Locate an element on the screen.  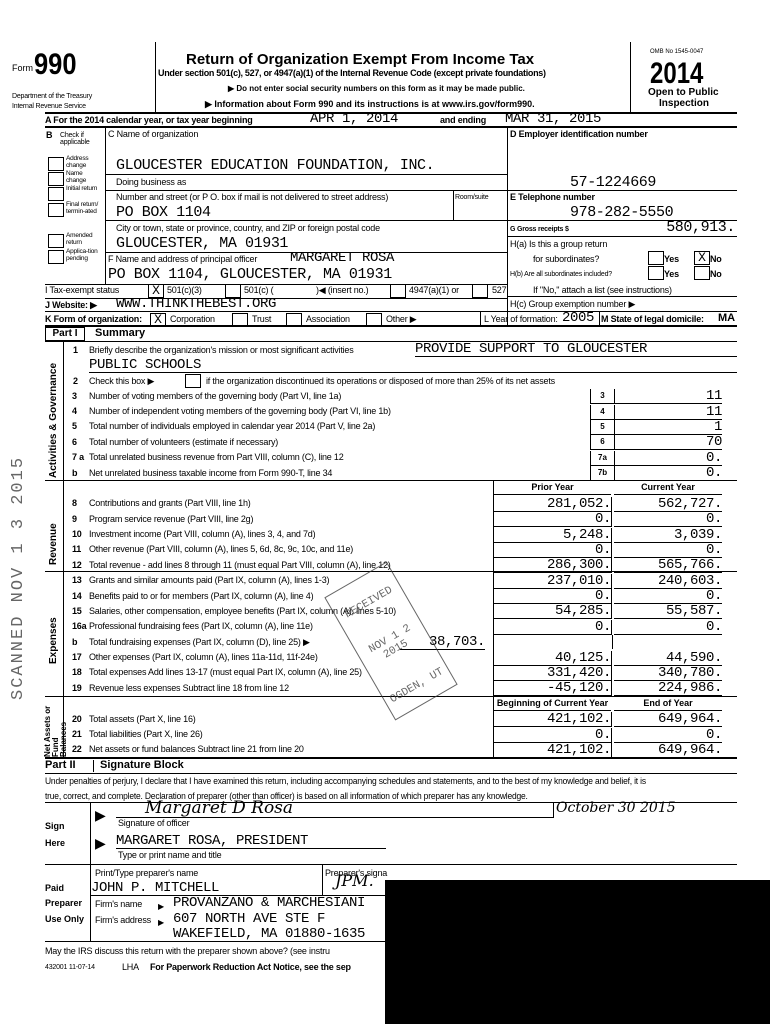
hb-yes-checkbox is located at coordinates (656, 273).